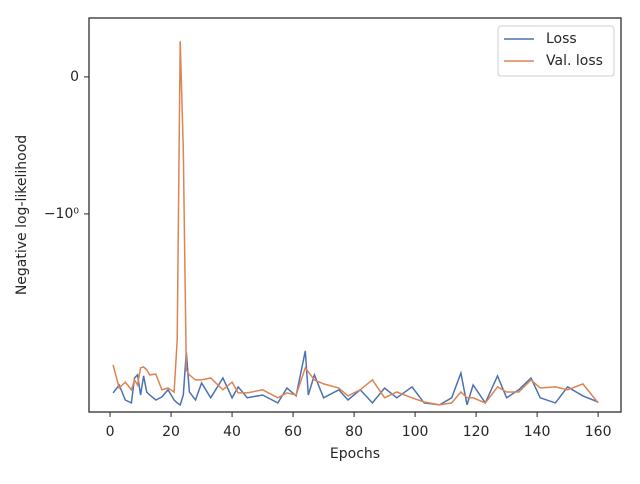  I want to click on x-tick-label: 100, so click(415, 432).